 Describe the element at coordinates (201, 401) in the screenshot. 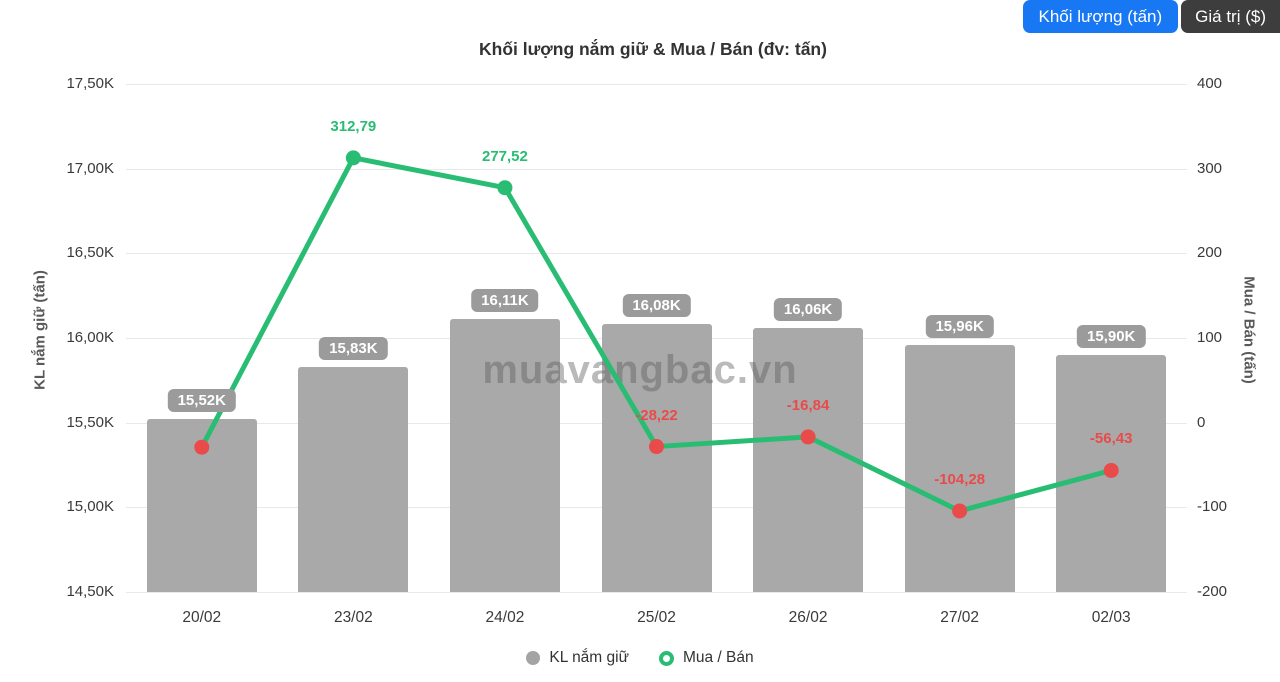

I see `bar-value-label: 15,52K` at that location.